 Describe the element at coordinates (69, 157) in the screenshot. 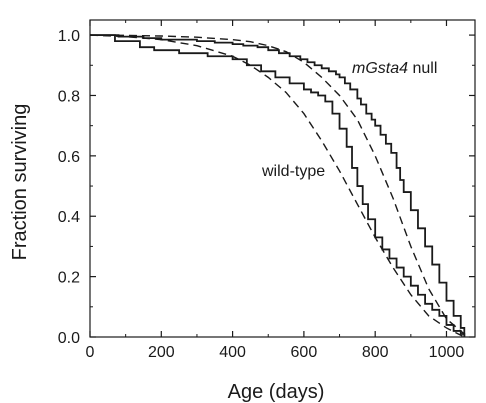

I see `y-tick-label: 0.6` at that location.